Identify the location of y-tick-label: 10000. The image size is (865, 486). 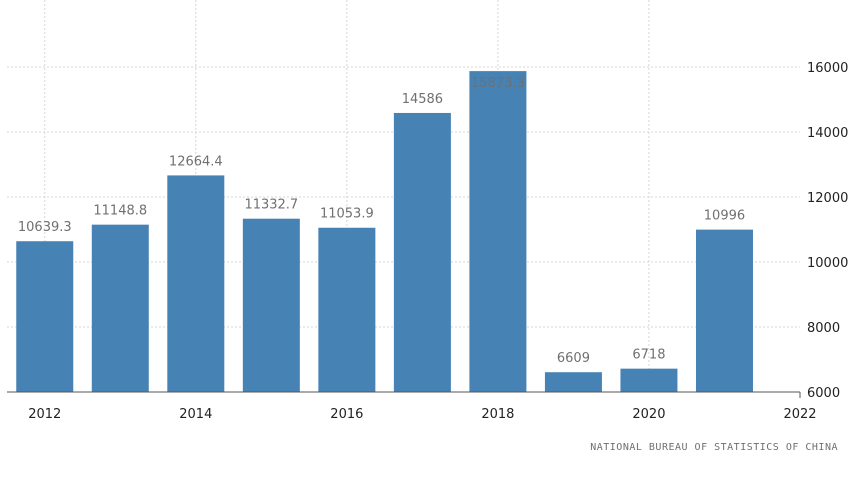
(827, 263).